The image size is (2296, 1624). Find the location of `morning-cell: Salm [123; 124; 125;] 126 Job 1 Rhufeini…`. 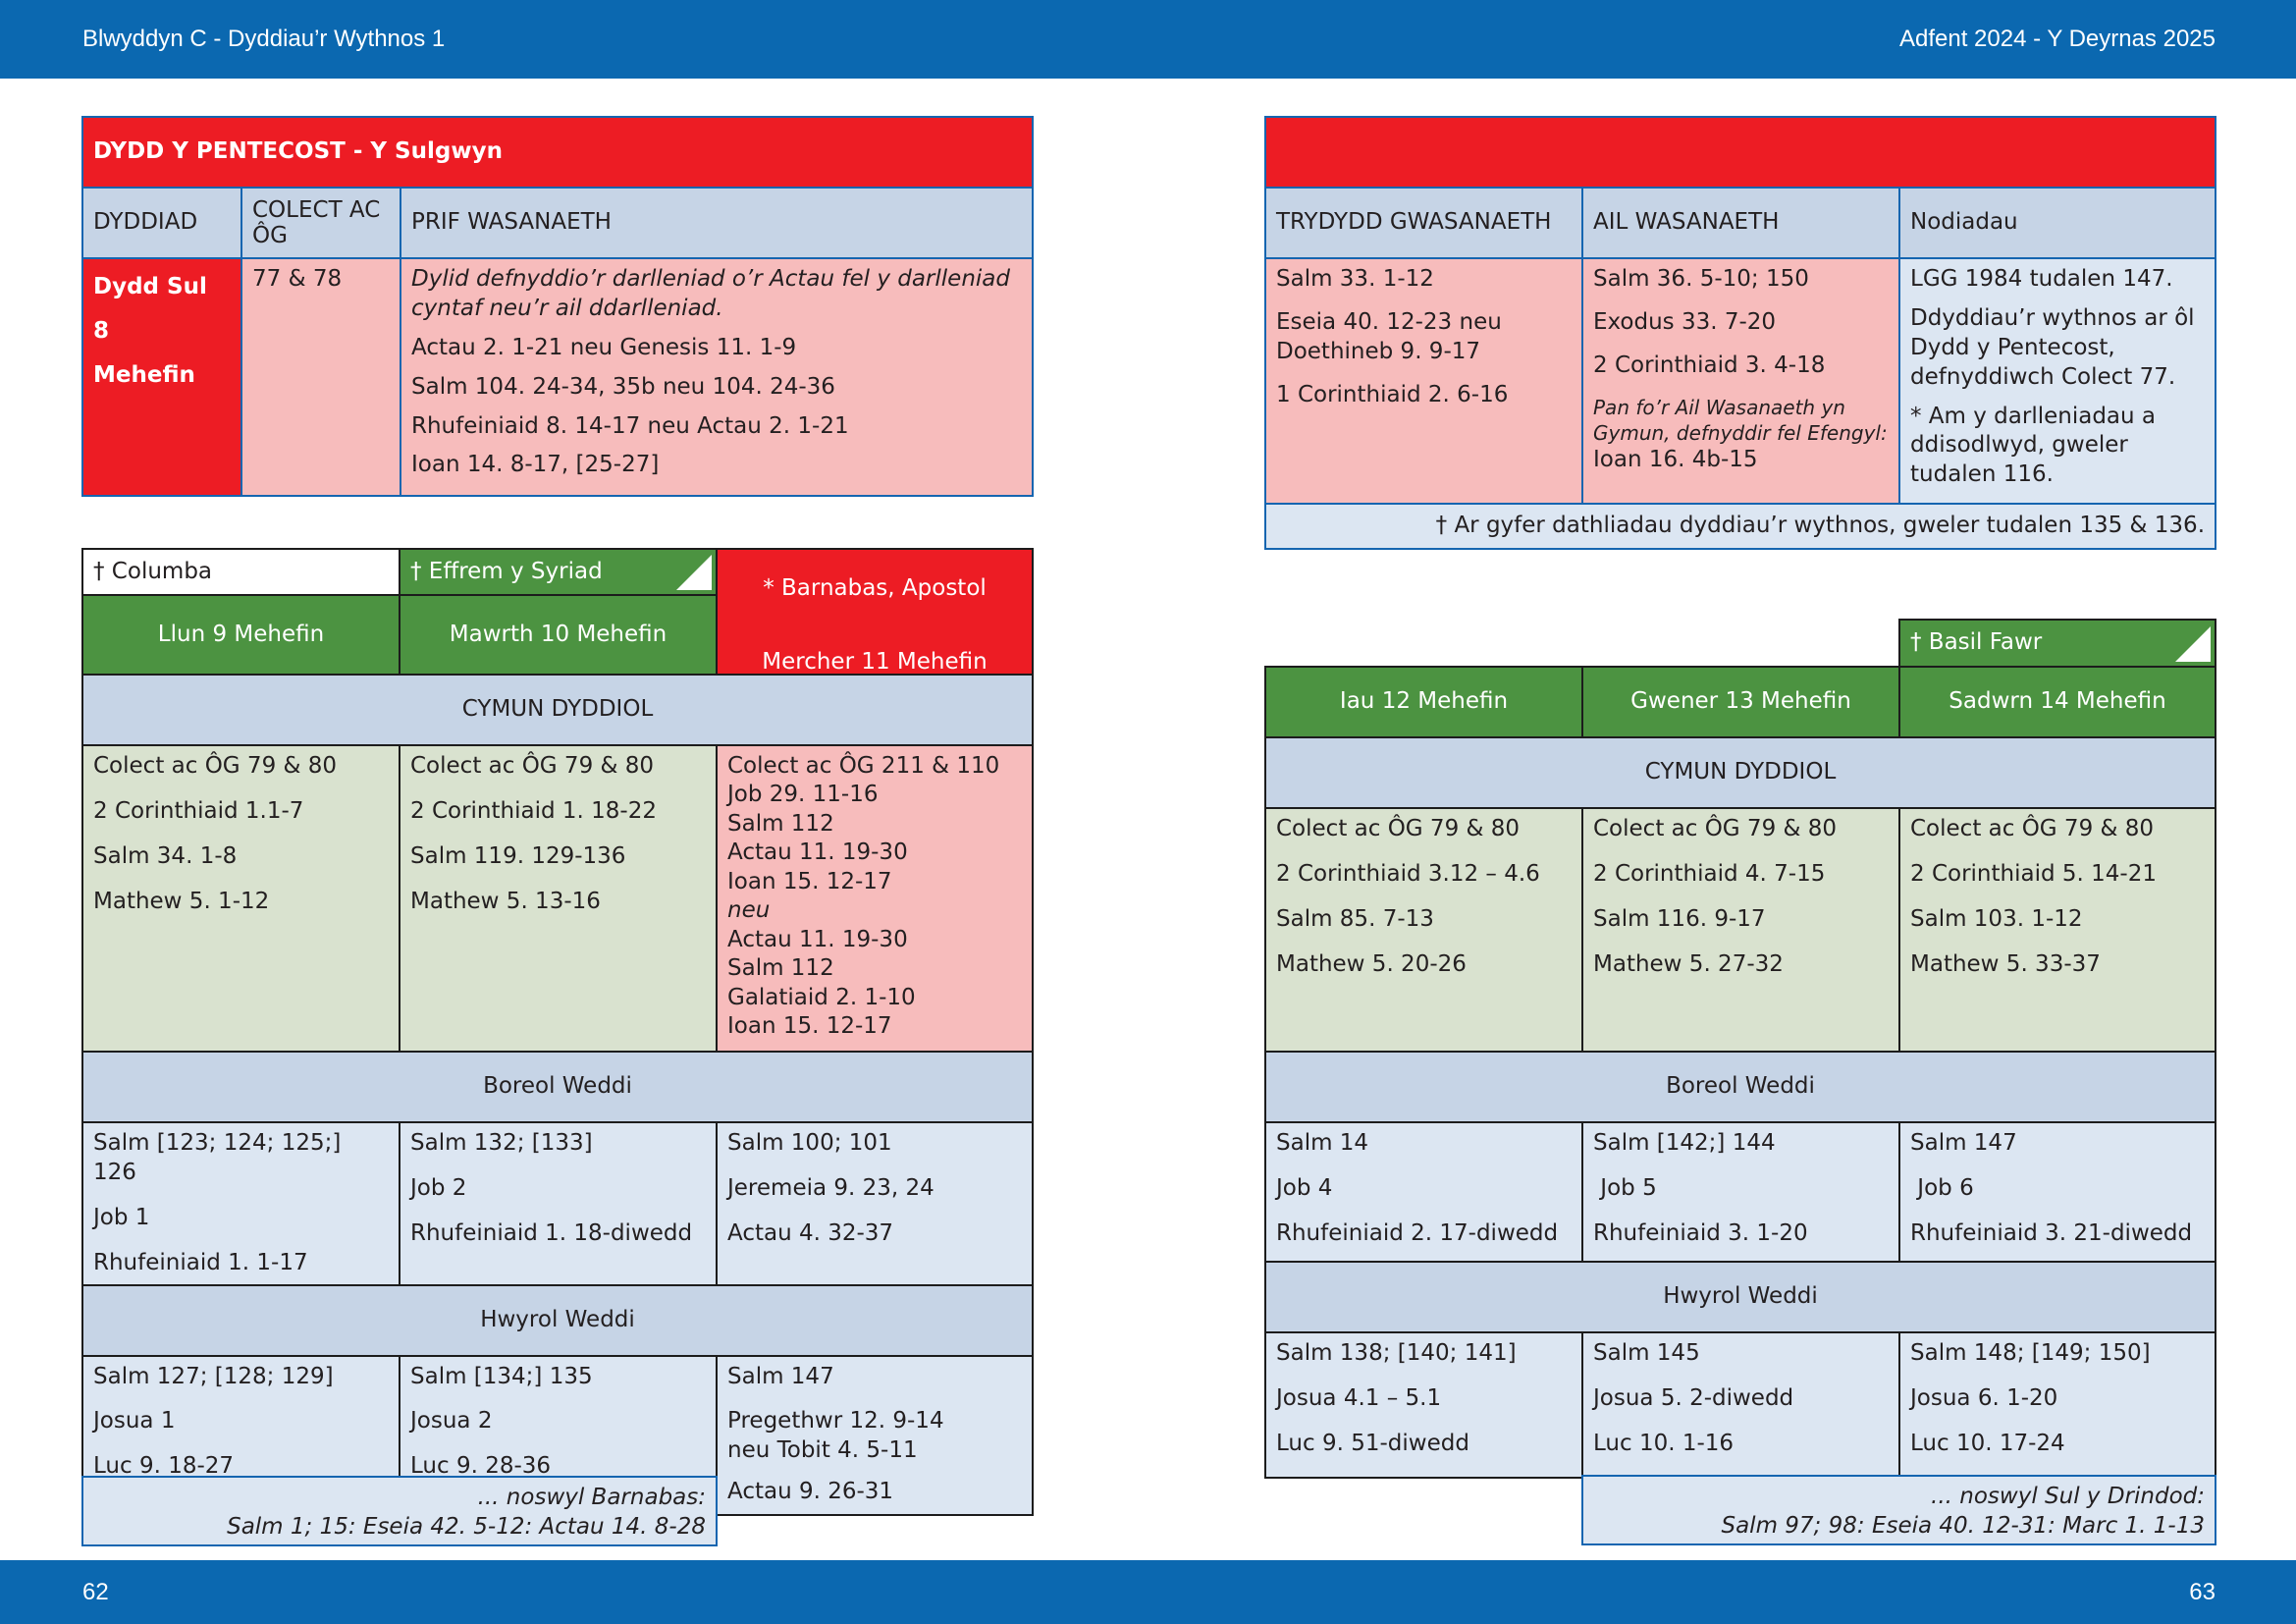

morning-cell: Salm [123; 124; 125;] 126 Job 1 Rhufeini… is located at coordinates (241, 1203).